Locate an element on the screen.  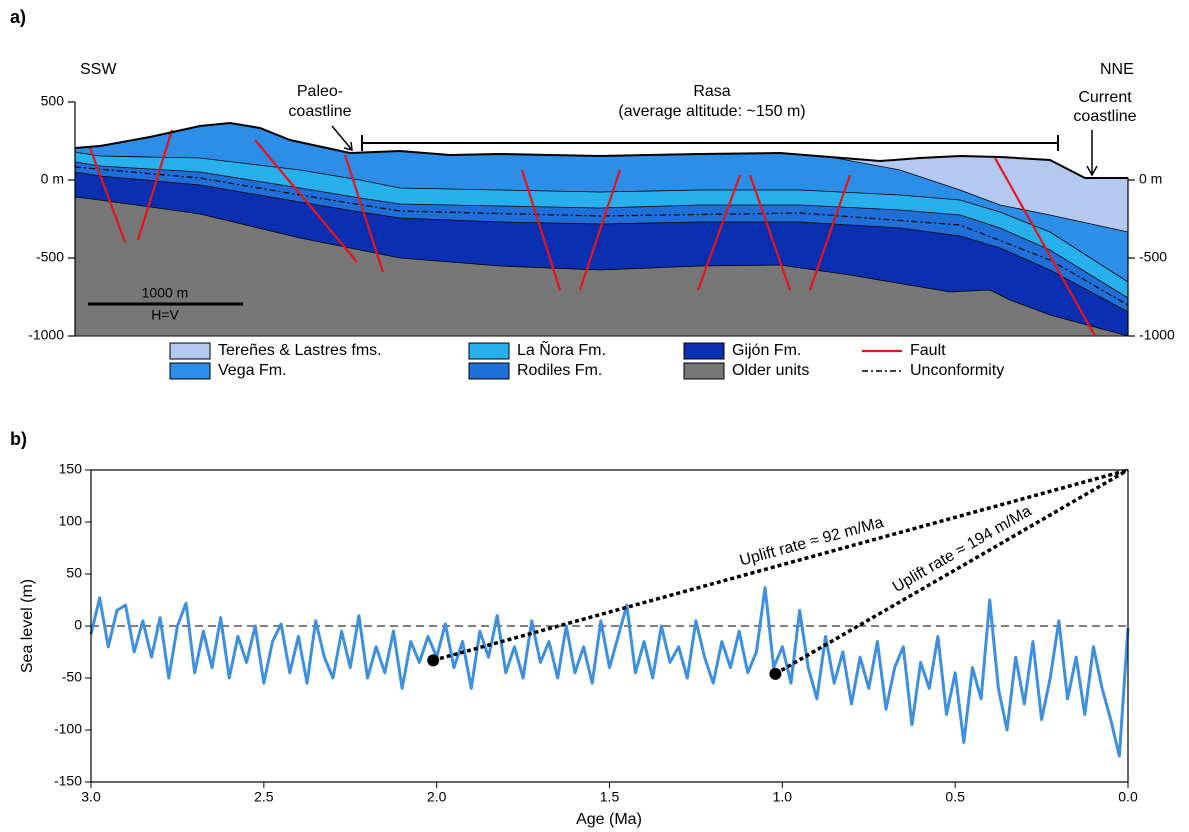
y-tick-label: -100 is located at coordinates (68, 729).